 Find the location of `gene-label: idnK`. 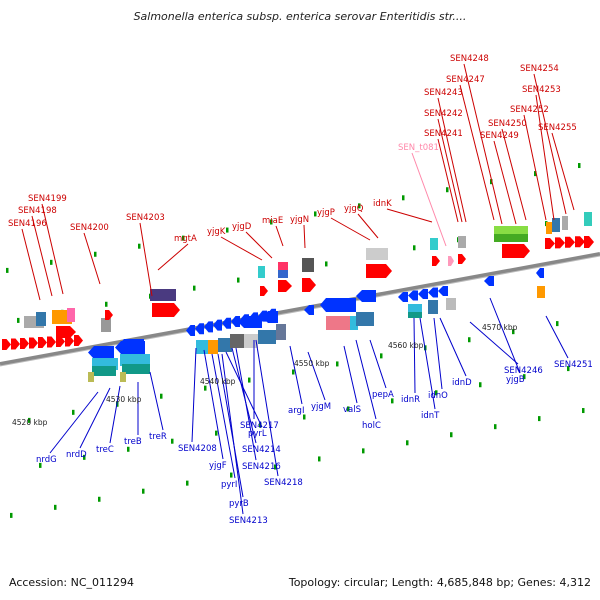

gene-label: idnK is located at coordinates (382, 204).